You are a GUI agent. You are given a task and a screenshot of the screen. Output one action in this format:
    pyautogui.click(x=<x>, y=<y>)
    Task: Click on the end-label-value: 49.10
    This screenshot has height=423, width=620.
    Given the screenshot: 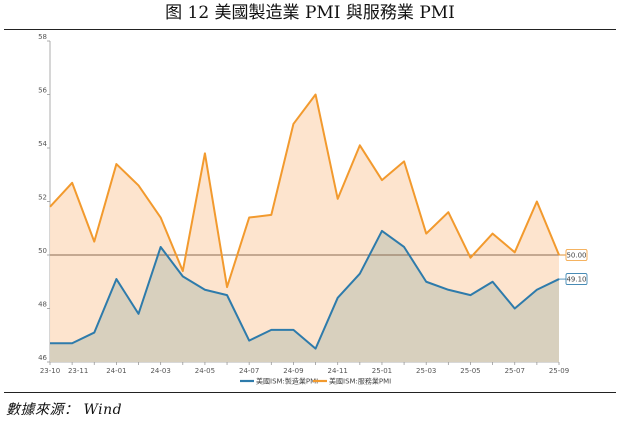 What is the action you would take?
    pyautogui.click(x=576, y=280)
    